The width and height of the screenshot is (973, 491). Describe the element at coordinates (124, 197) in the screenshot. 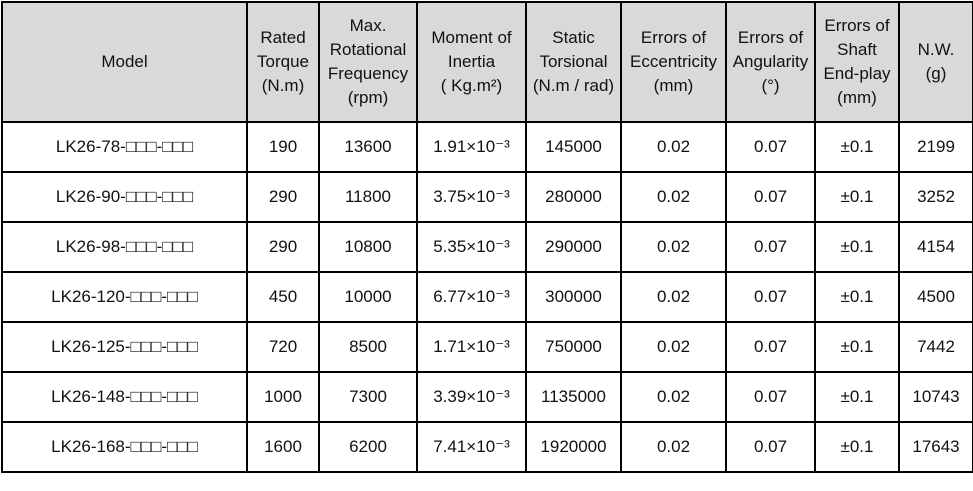

I see `table-cell: LK26-90-□□□-□□□` at that location.